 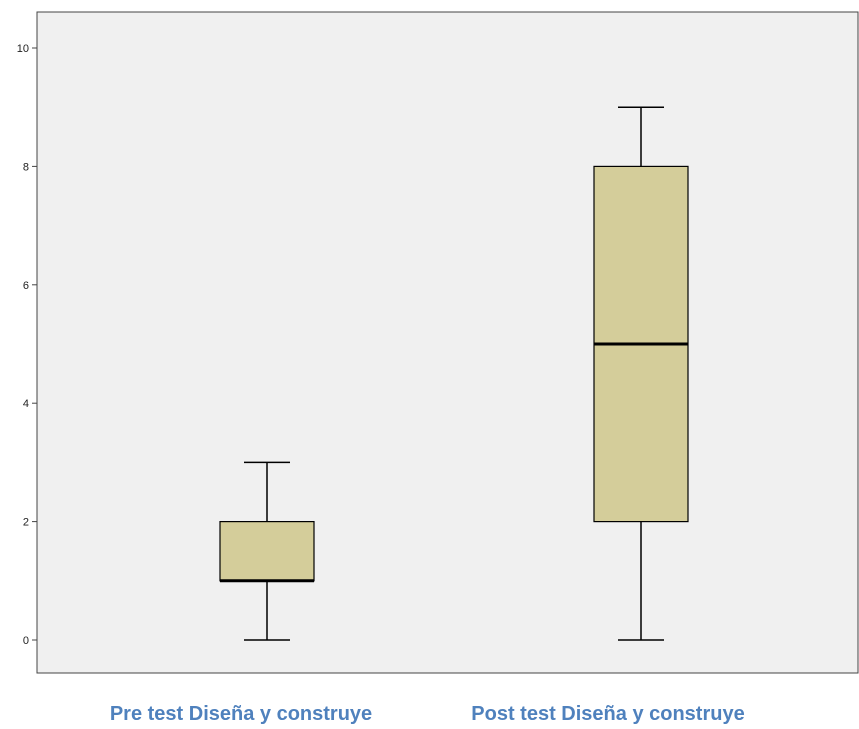 I want to click on y-axis: 0 2 4 6 8 10, so click(x=27, y=345).